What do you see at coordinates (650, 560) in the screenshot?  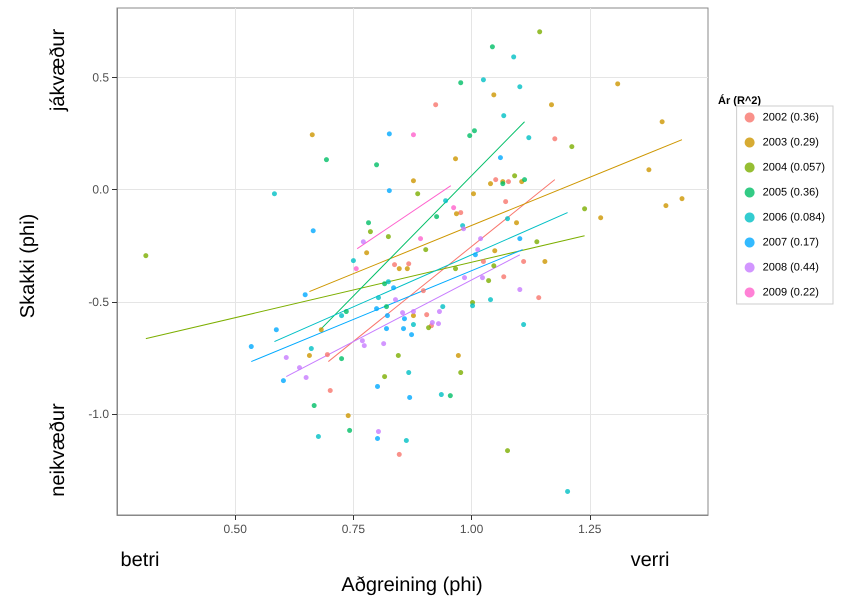 I see `text: verri` at bounding box center [650, 560].